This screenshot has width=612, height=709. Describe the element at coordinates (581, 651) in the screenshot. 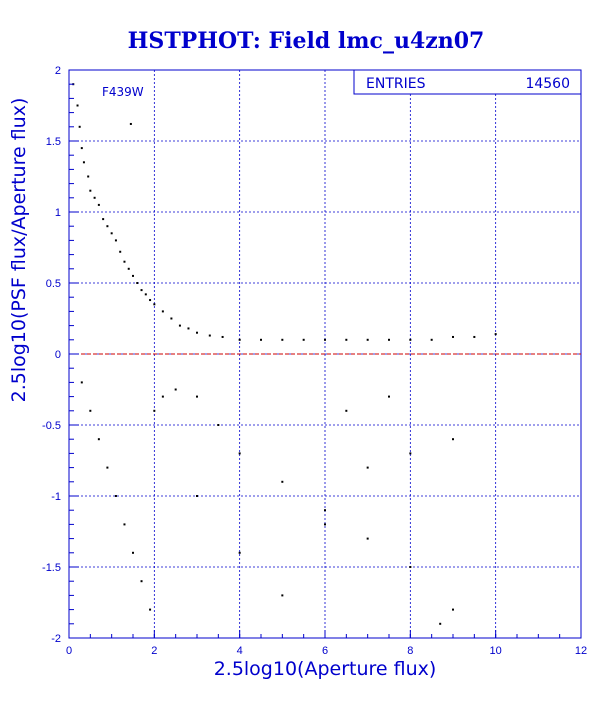

I see `x-tick-label: 12` at that location.